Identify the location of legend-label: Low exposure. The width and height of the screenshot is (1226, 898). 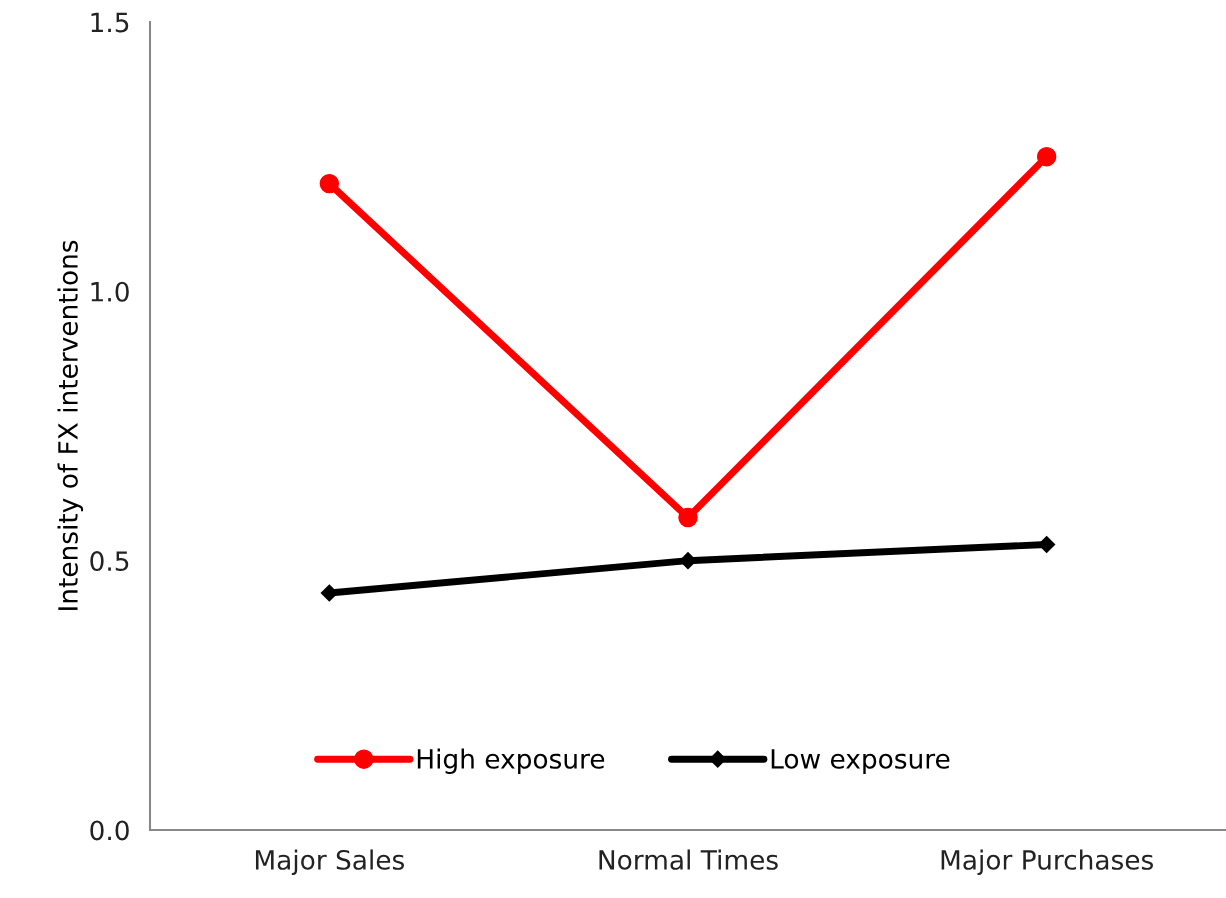
(860, 761).